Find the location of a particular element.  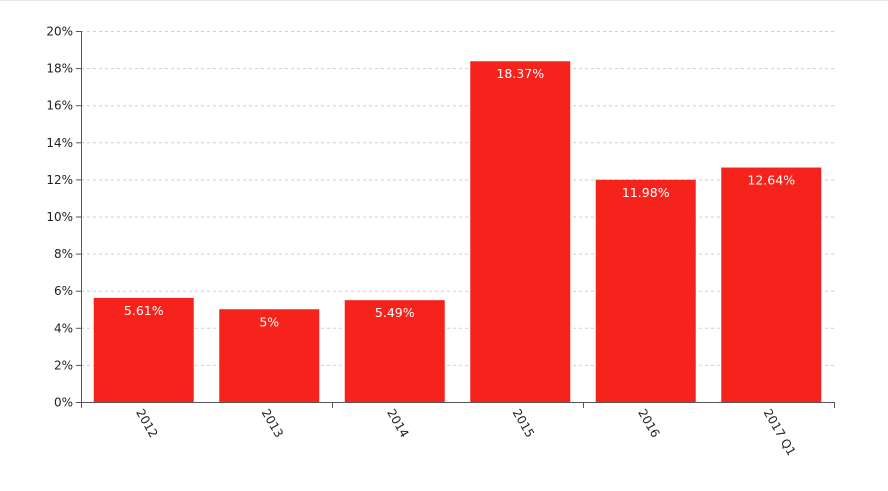

y-tick-label: 6% is located at coordinates (63, 291).